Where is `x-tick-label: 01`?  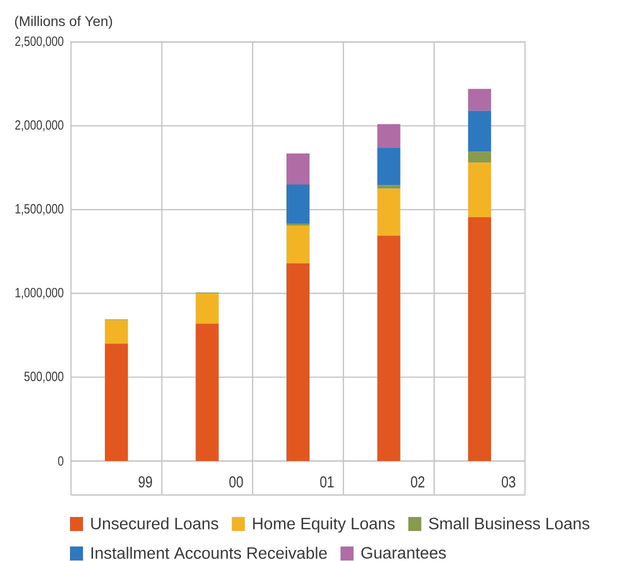
x-tick-label: 01 is located at coordinates (327, 482).